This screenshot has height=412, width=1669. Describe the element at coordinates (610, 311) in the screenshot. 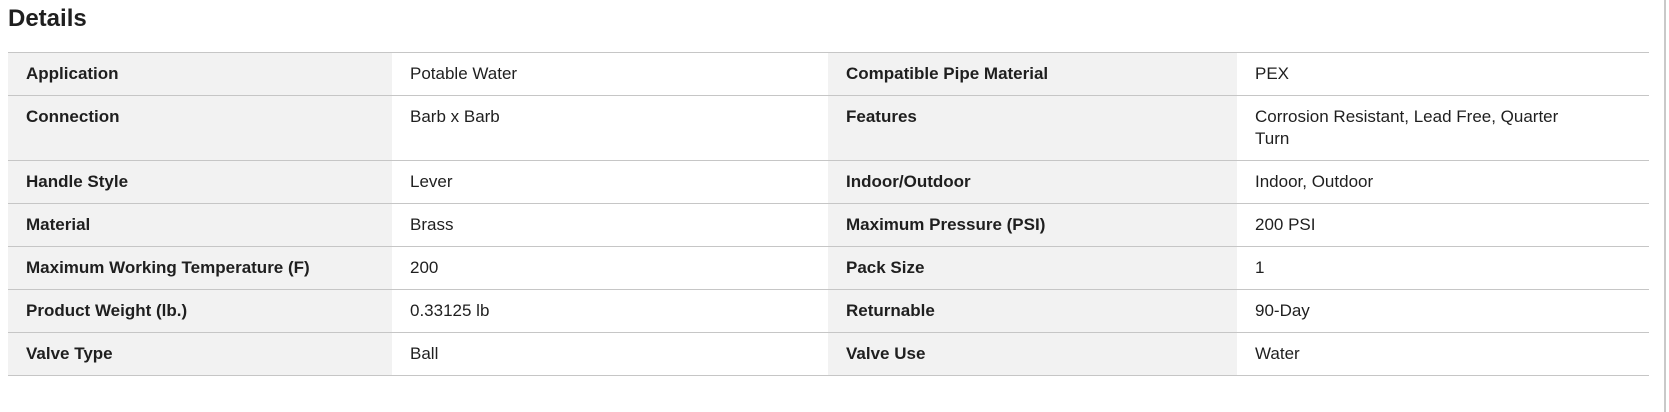

I see `spec-value-left: 0.33125 lb` at that location.